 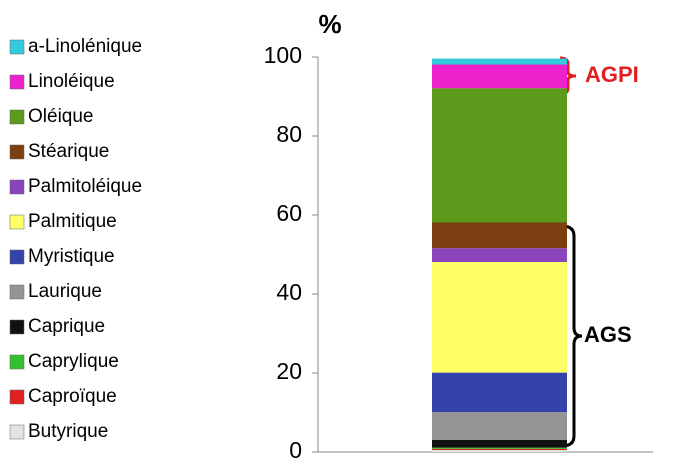 I want to click on annotation: AGS, so click(x=608, y=334).